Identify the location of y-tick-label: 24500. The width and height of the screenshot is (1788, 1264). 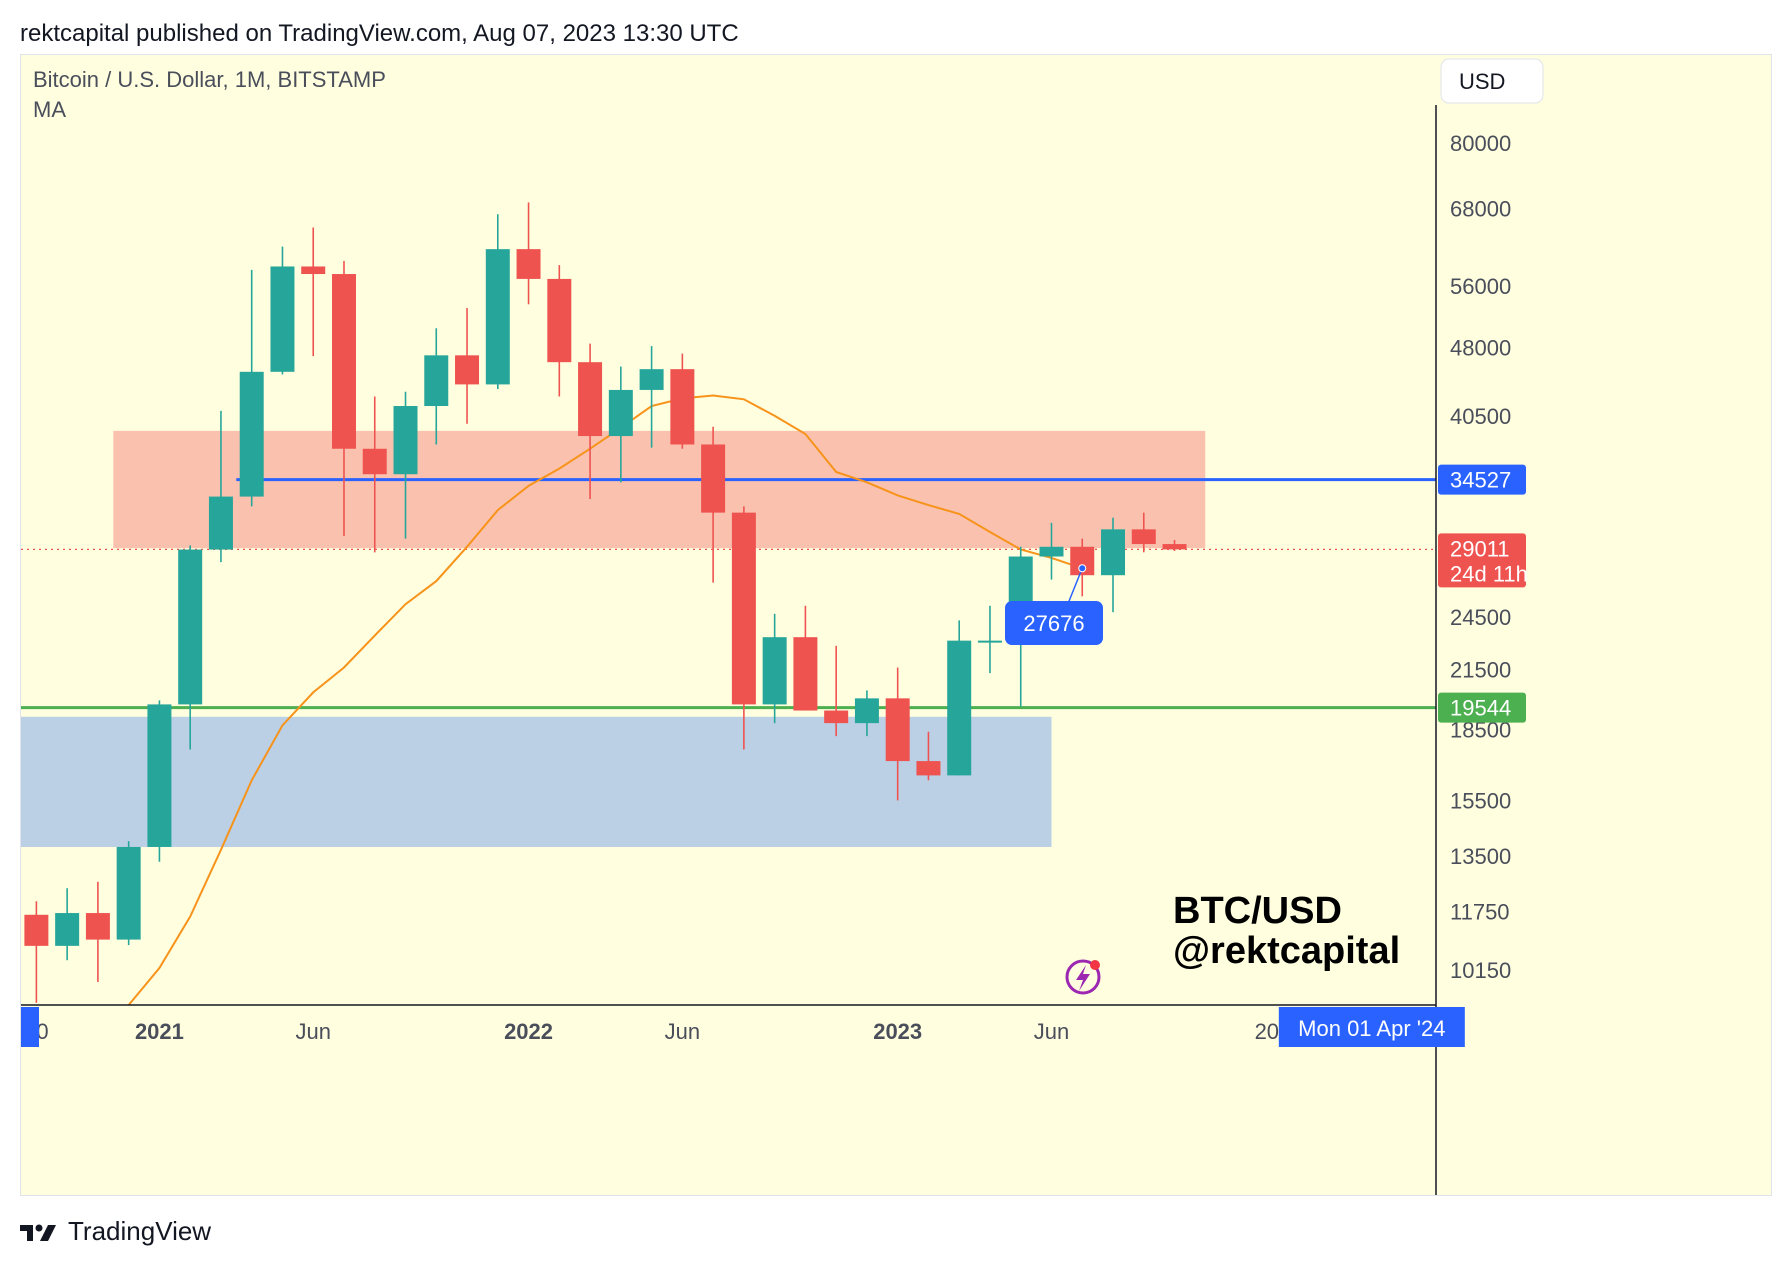
(1480, 617).